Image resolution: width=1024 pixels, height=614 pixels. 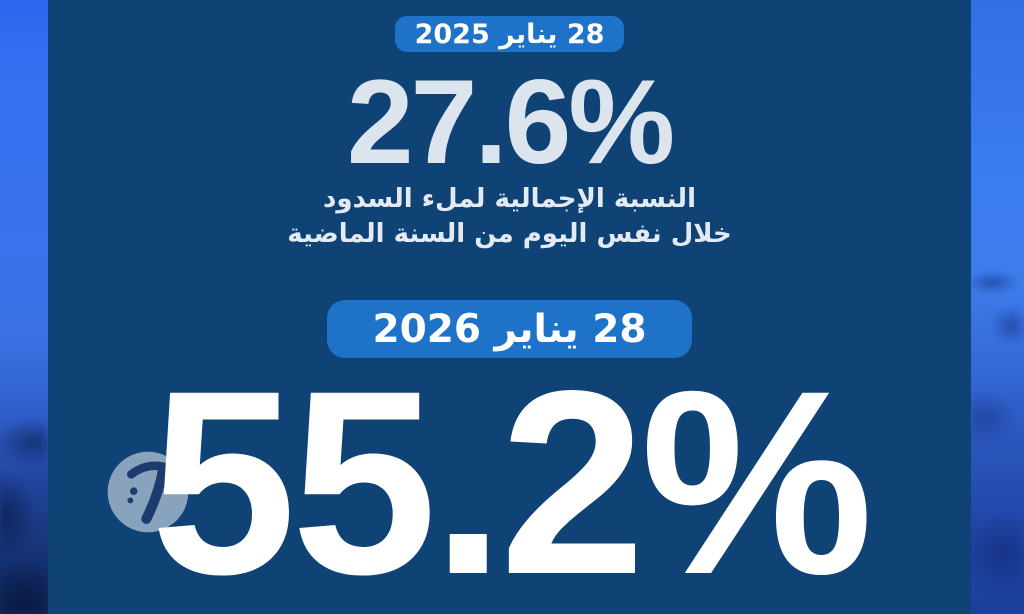 I want to click on caption-line-1: النسبة الإجمالية لملء السدود, so click(x=509, y=199).